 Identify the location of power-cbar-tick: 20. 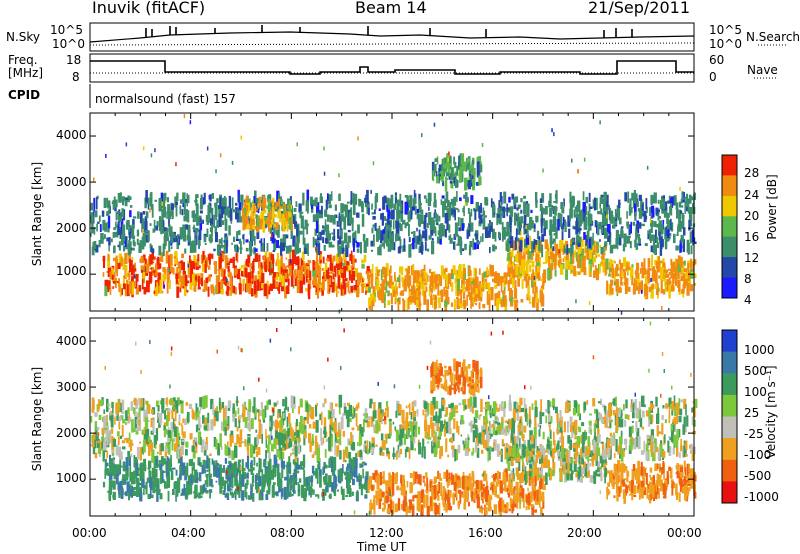
(752, 216).